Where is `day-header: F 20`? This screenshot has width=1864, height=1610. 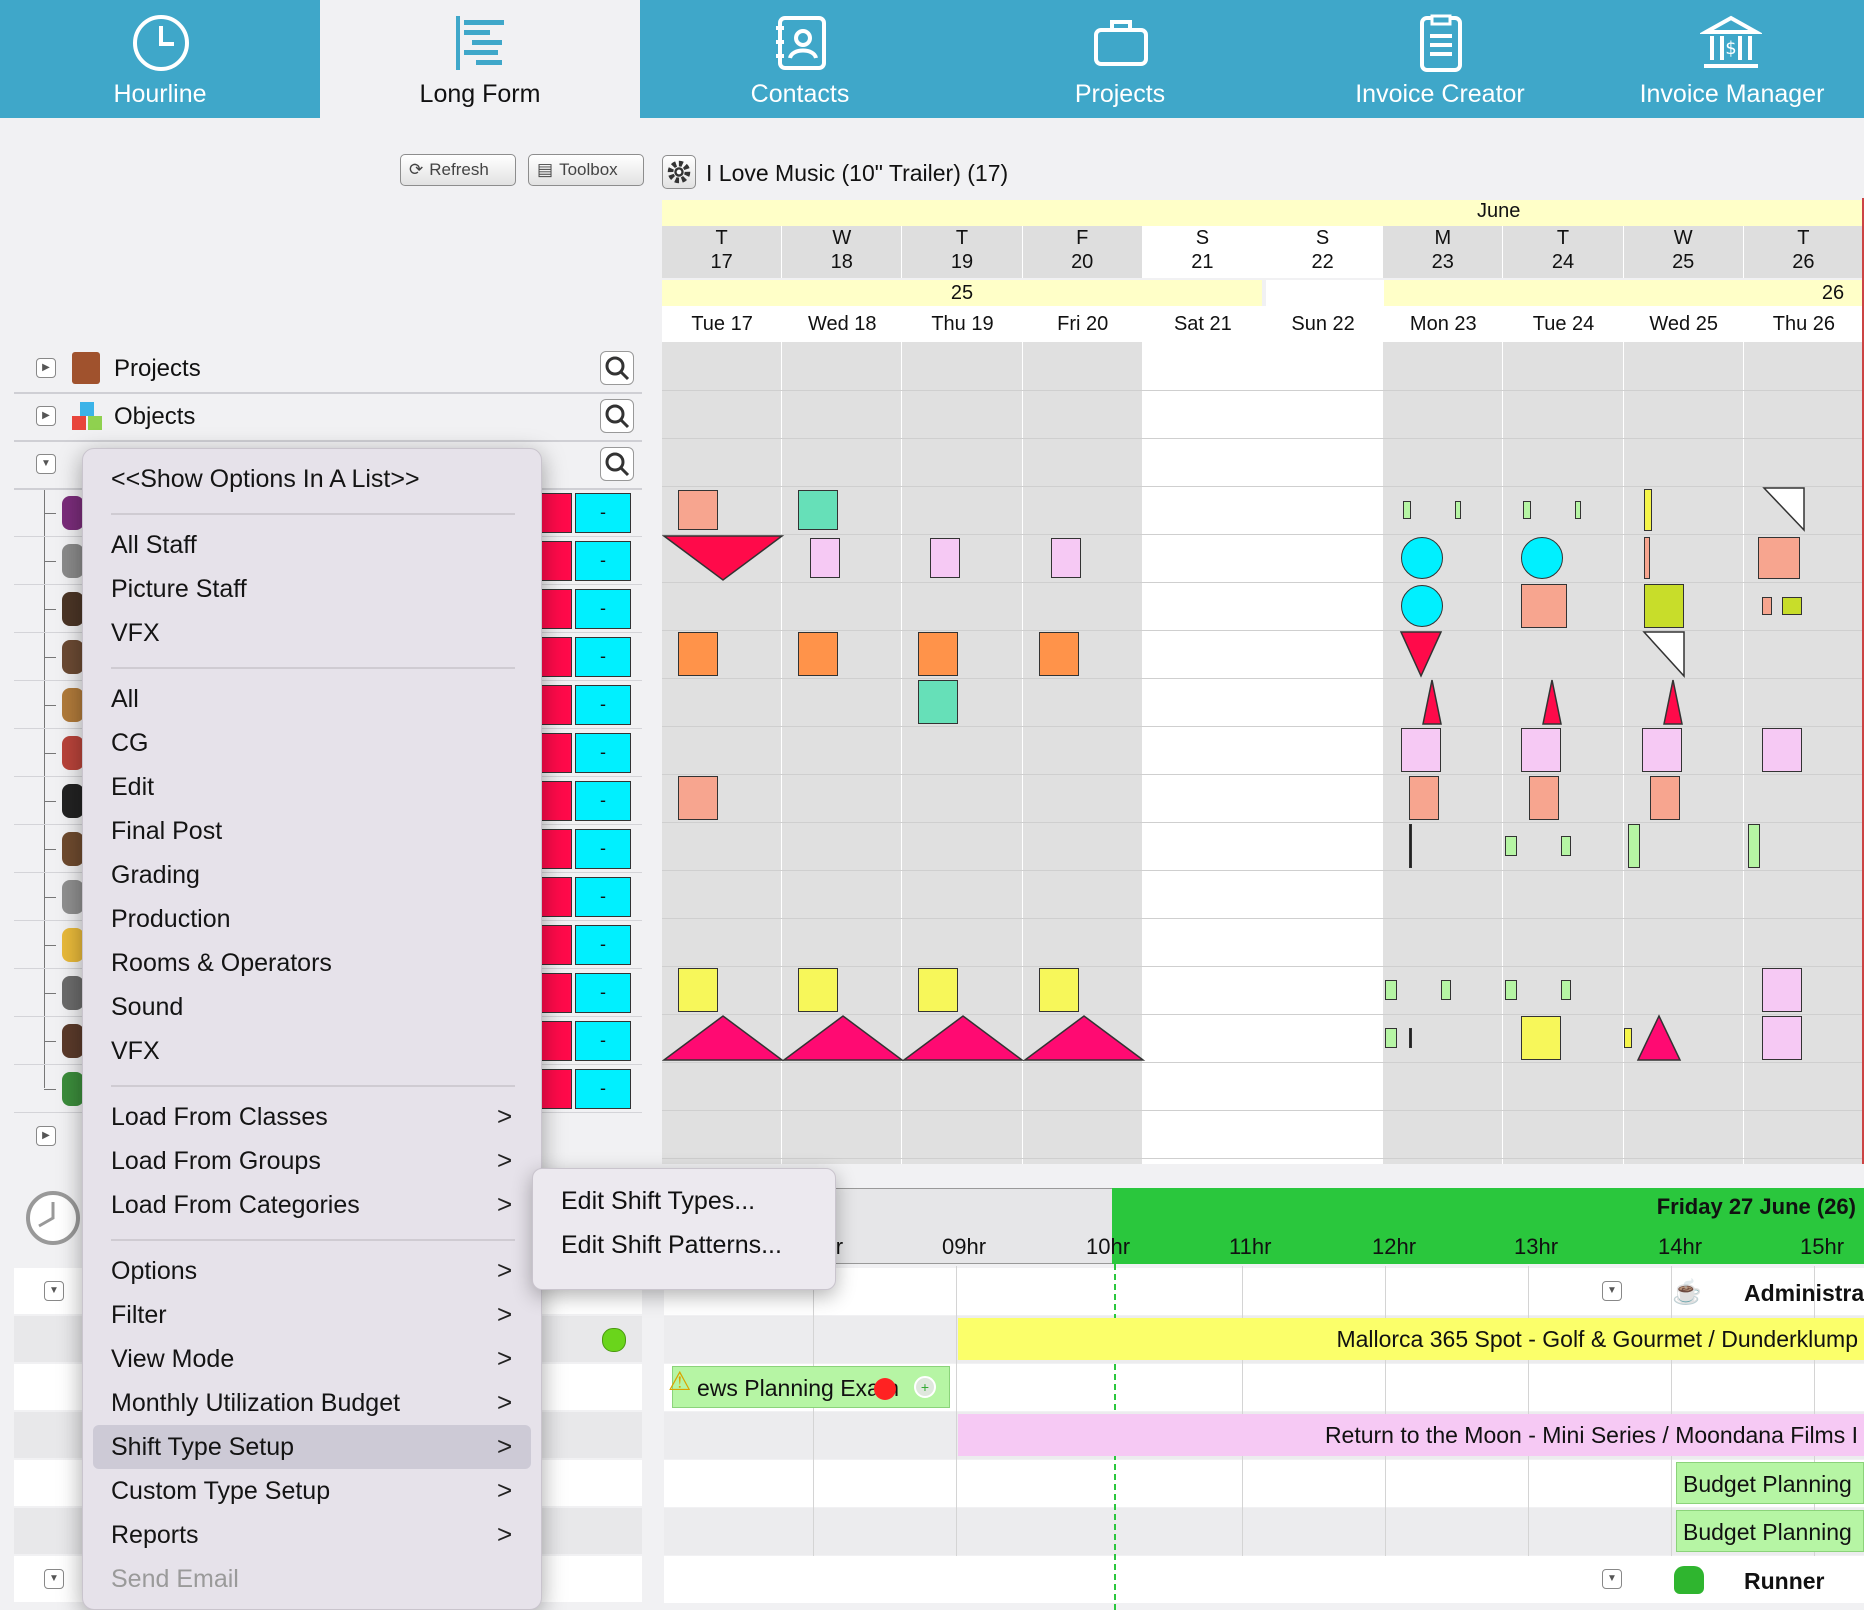
day-header: F 20 is located at coordinates (1082, 252).